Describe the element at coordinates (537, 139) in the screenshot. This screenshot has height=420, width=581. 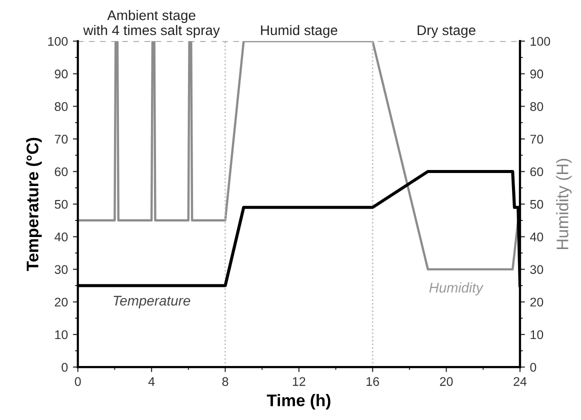
I see `y2-tick-label: 70` at that location.